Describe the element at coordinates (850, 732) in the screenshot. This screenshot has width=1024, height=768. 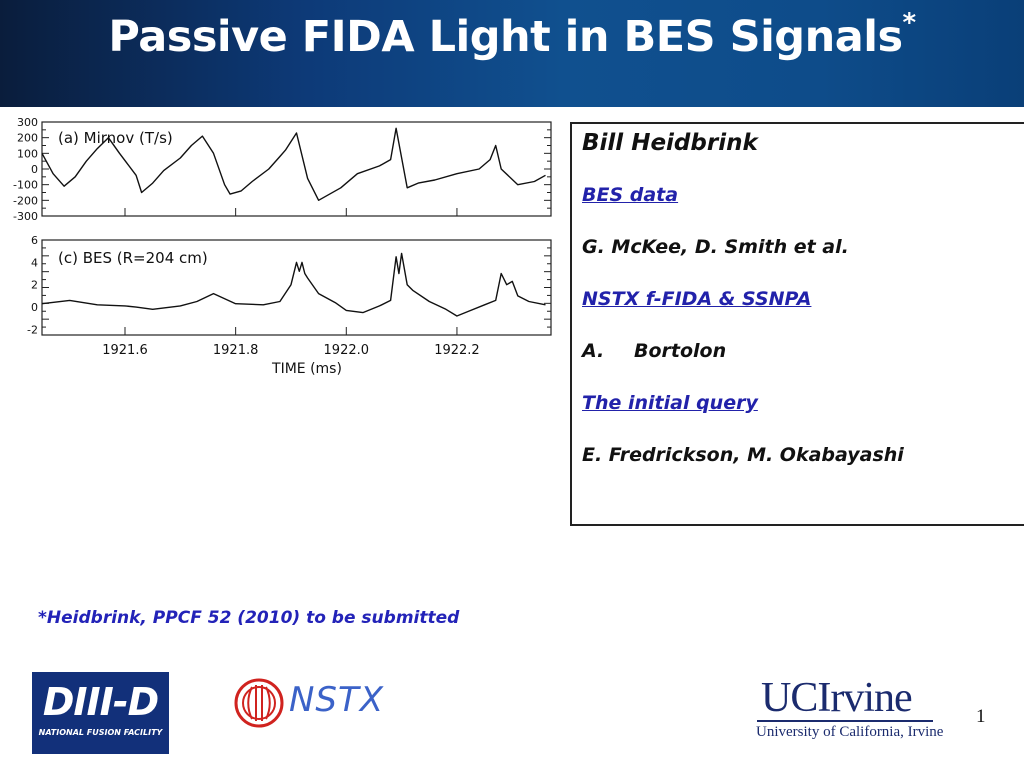
I see `uc-irvine-logo-subtext: University of California, Irvine` at that location.